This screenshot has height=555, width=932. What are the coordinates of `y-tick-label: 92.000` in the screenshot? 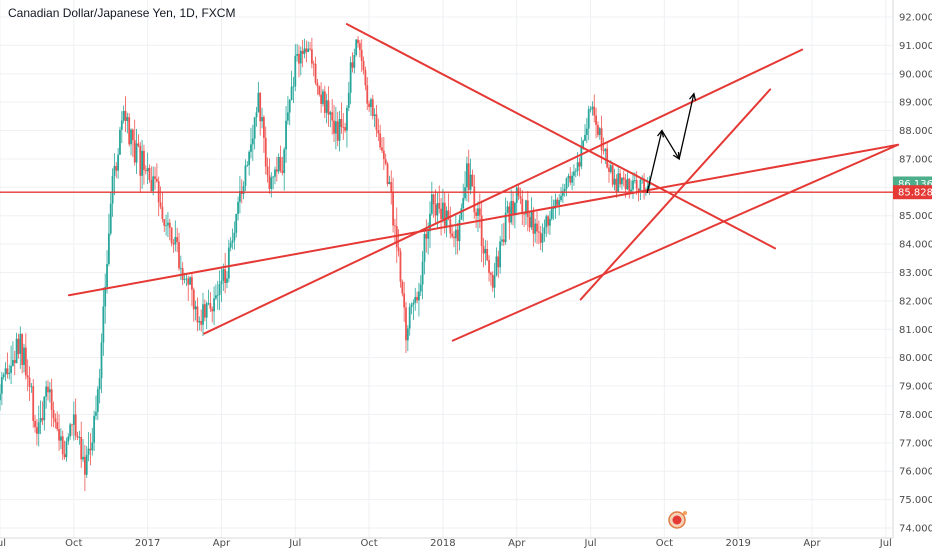 It's located at (915, 18).